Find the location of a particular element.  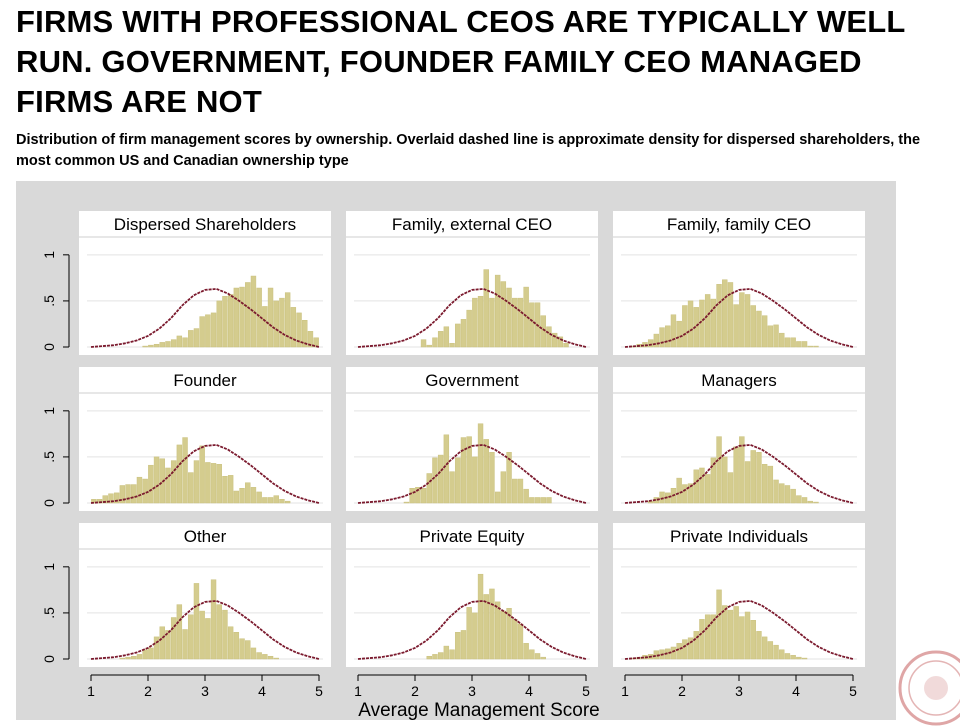

x-tick-label: 5 is located at coordinates (586, 691).